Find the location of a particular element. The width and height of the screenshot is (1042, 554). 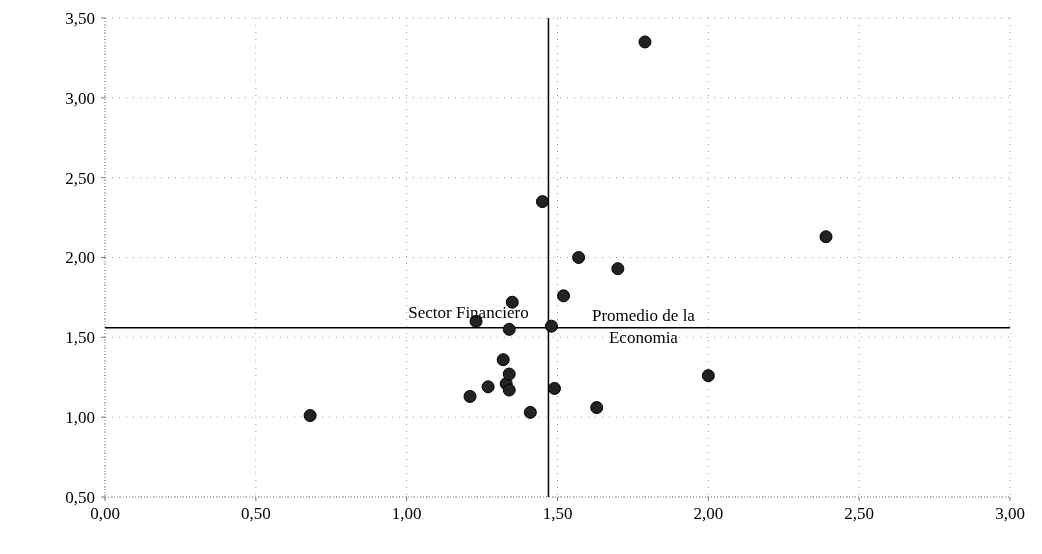

y-tick-label: 1,50 is located at coordinates (80, 338).